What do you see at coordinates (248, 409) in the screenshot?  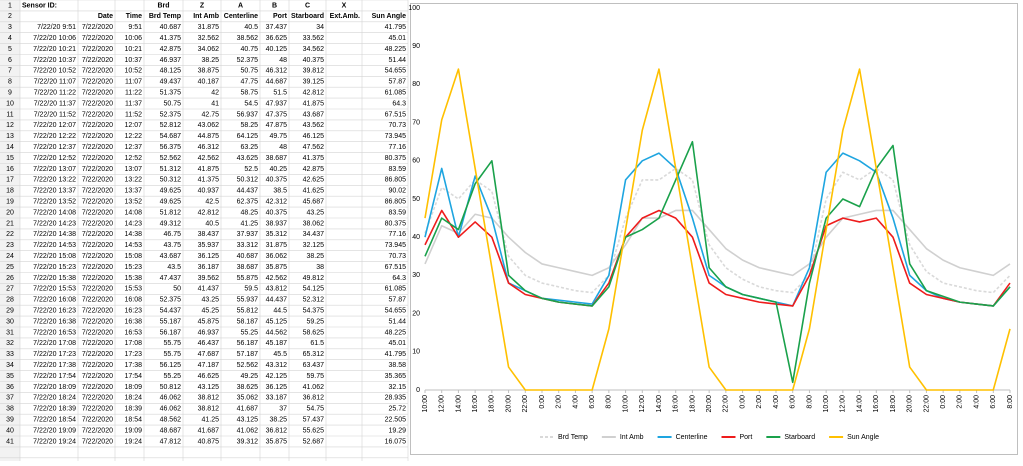 I see `cell: 41.687` at bounding box center [248, 409].